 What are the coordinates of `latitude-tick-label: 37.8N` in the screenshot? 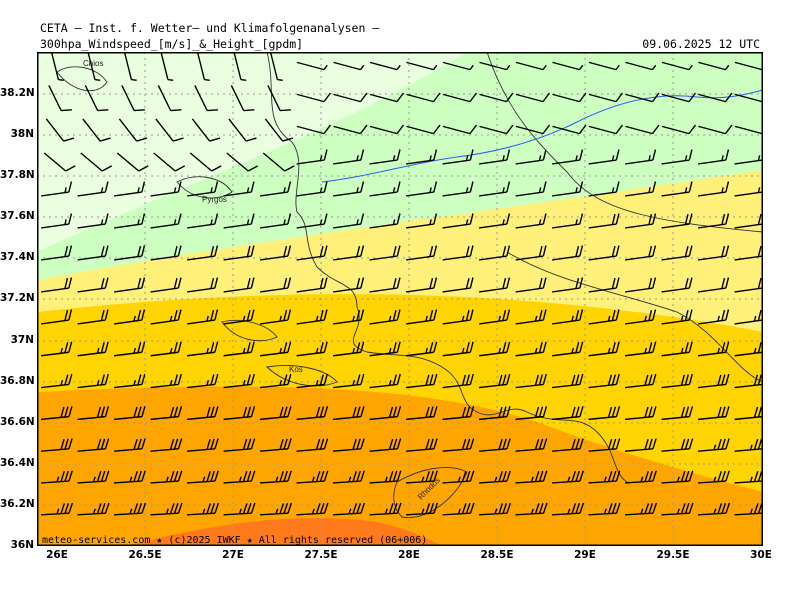 It's located at (17, 175).